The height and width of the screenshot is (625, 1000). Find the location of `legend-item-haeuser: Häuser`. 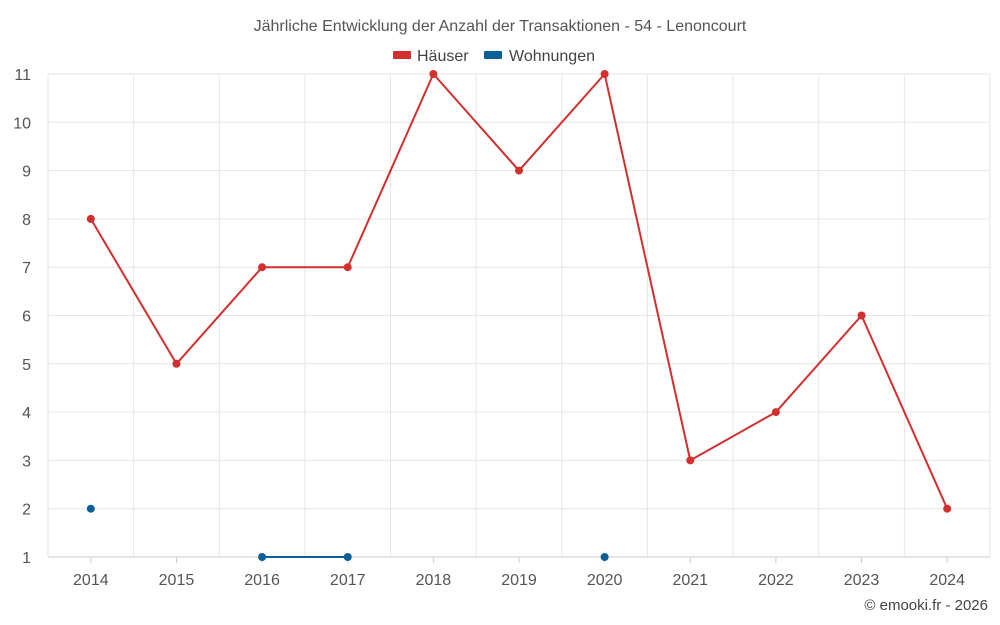

legend-item-haeuser: Häuser is located at coordinates (431, 56).